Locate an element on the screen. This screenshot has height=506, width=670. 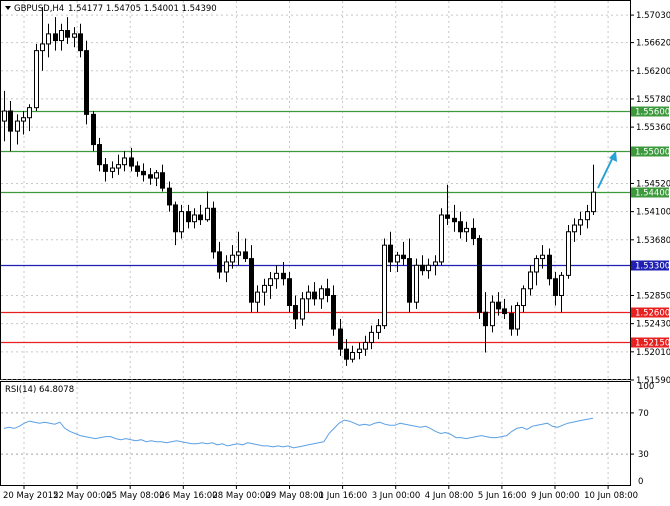
level-price-label: 1.52150 is located at coordinates (652, 344).